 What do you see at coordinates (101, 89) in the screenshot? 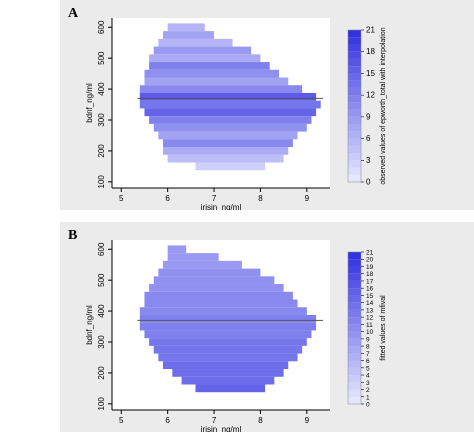
I see `y-tick-label: 400` at bounding box center [101, 89].